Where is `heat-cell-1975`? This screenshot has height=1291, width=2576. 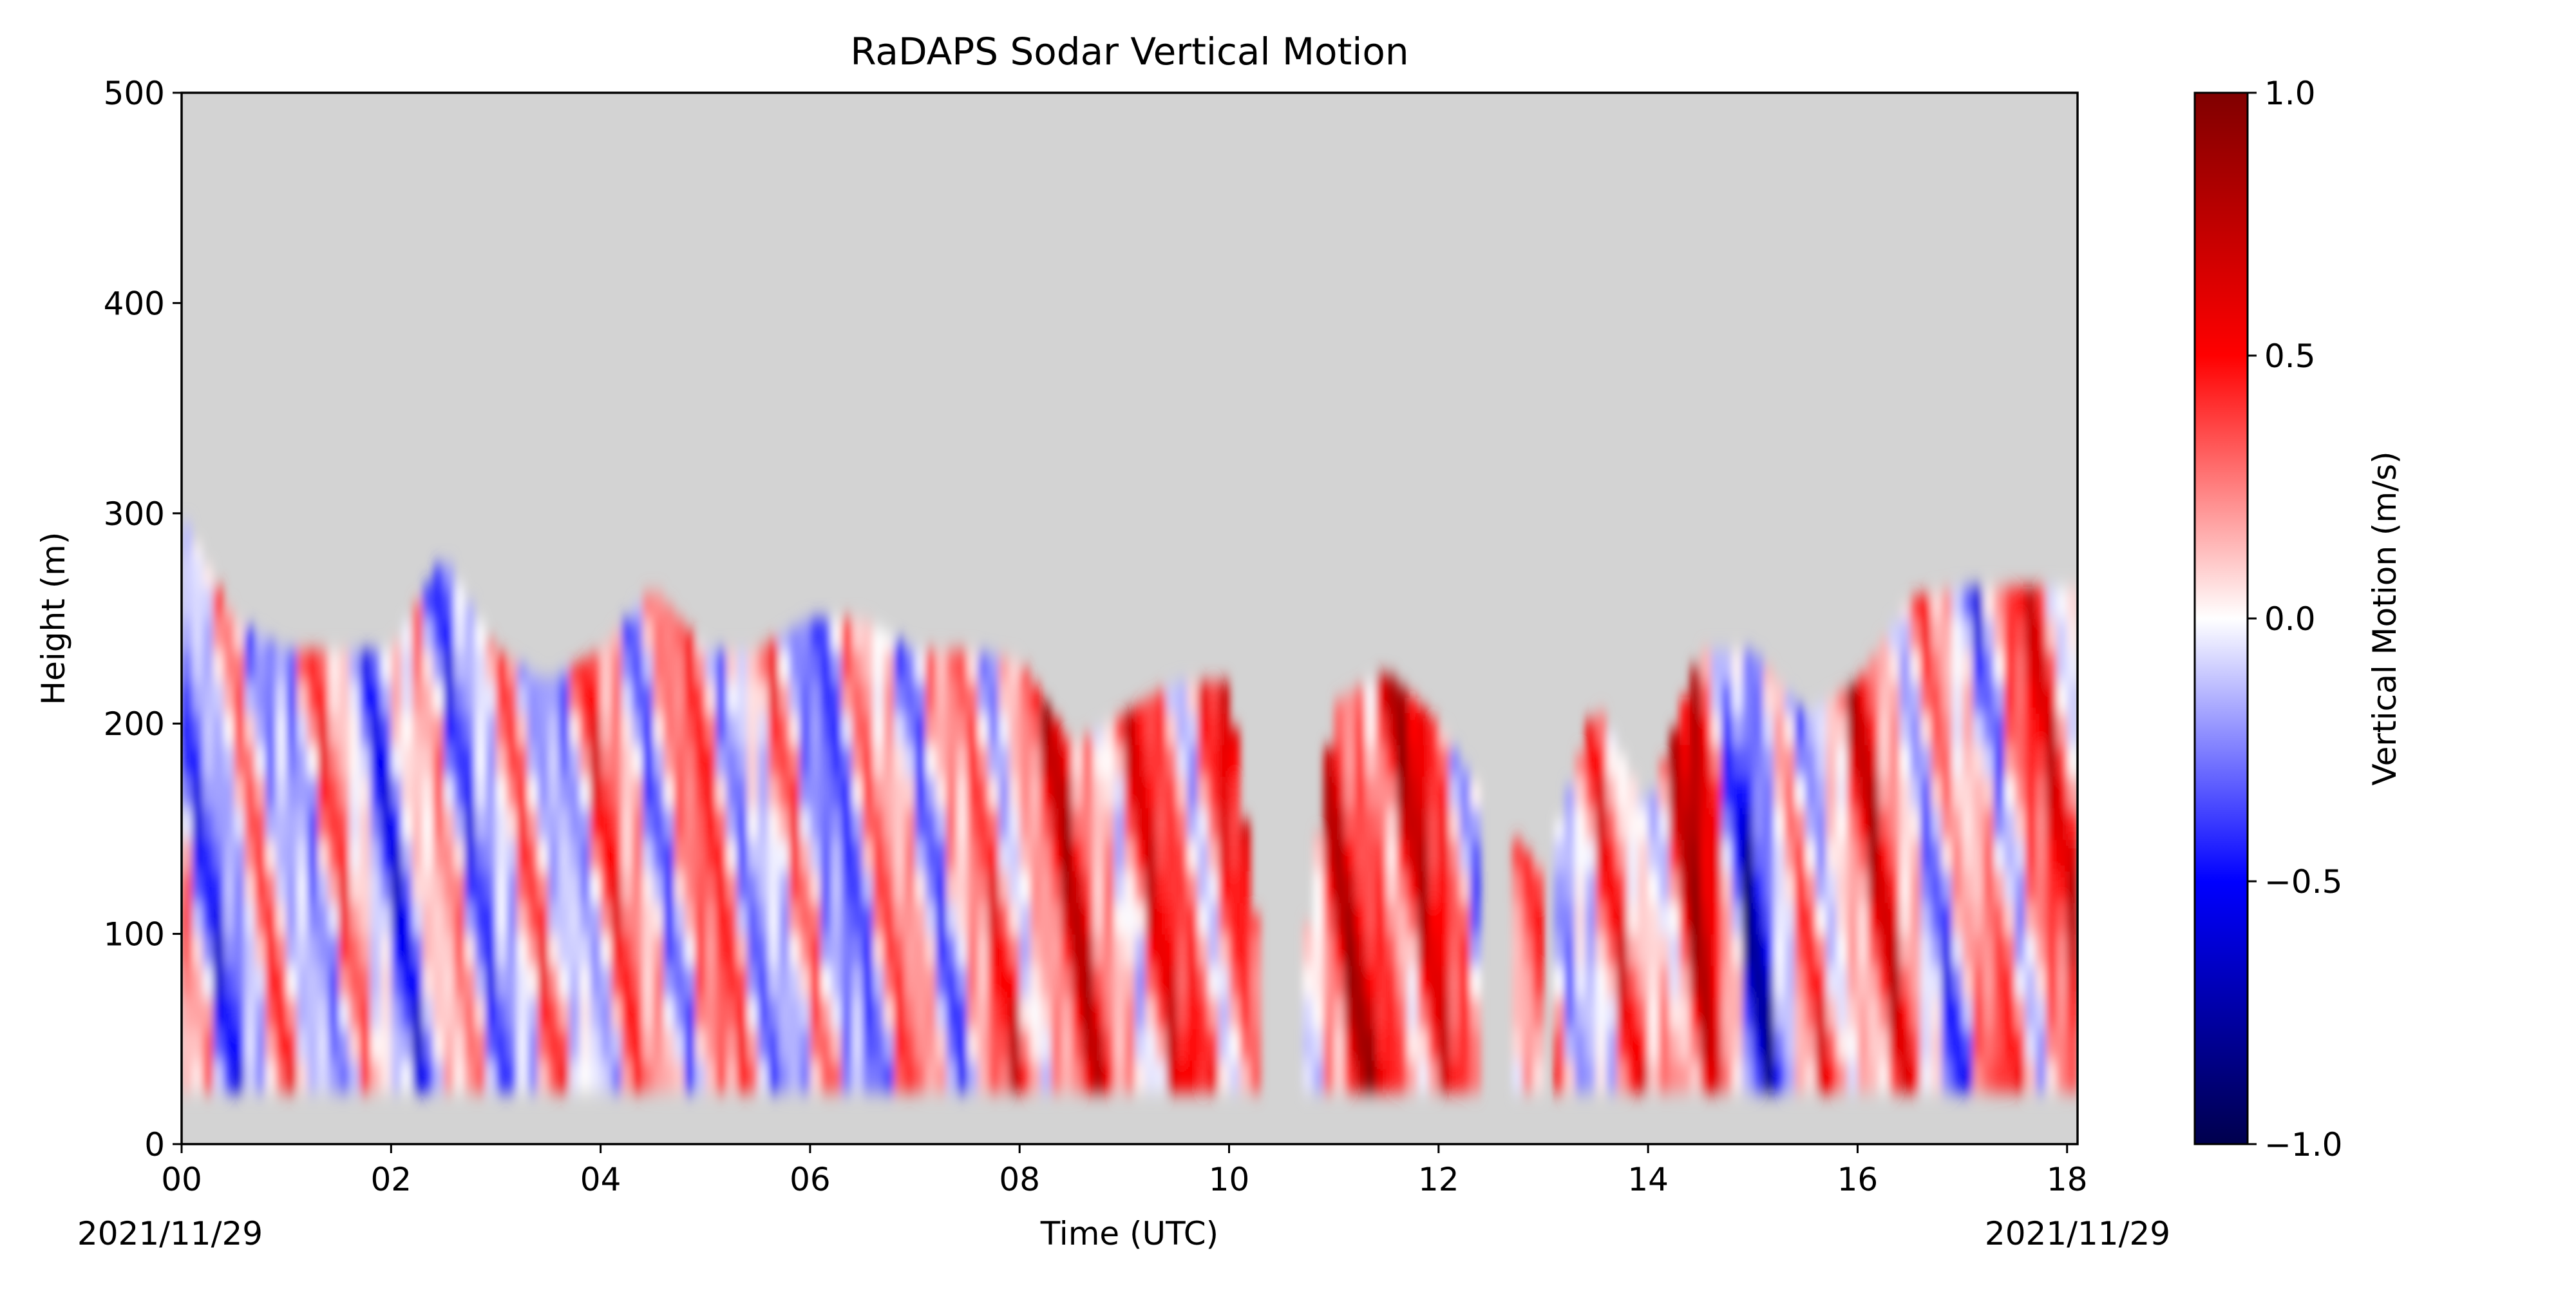 heat-cell-1975 is located at coordinates (1789, 918).